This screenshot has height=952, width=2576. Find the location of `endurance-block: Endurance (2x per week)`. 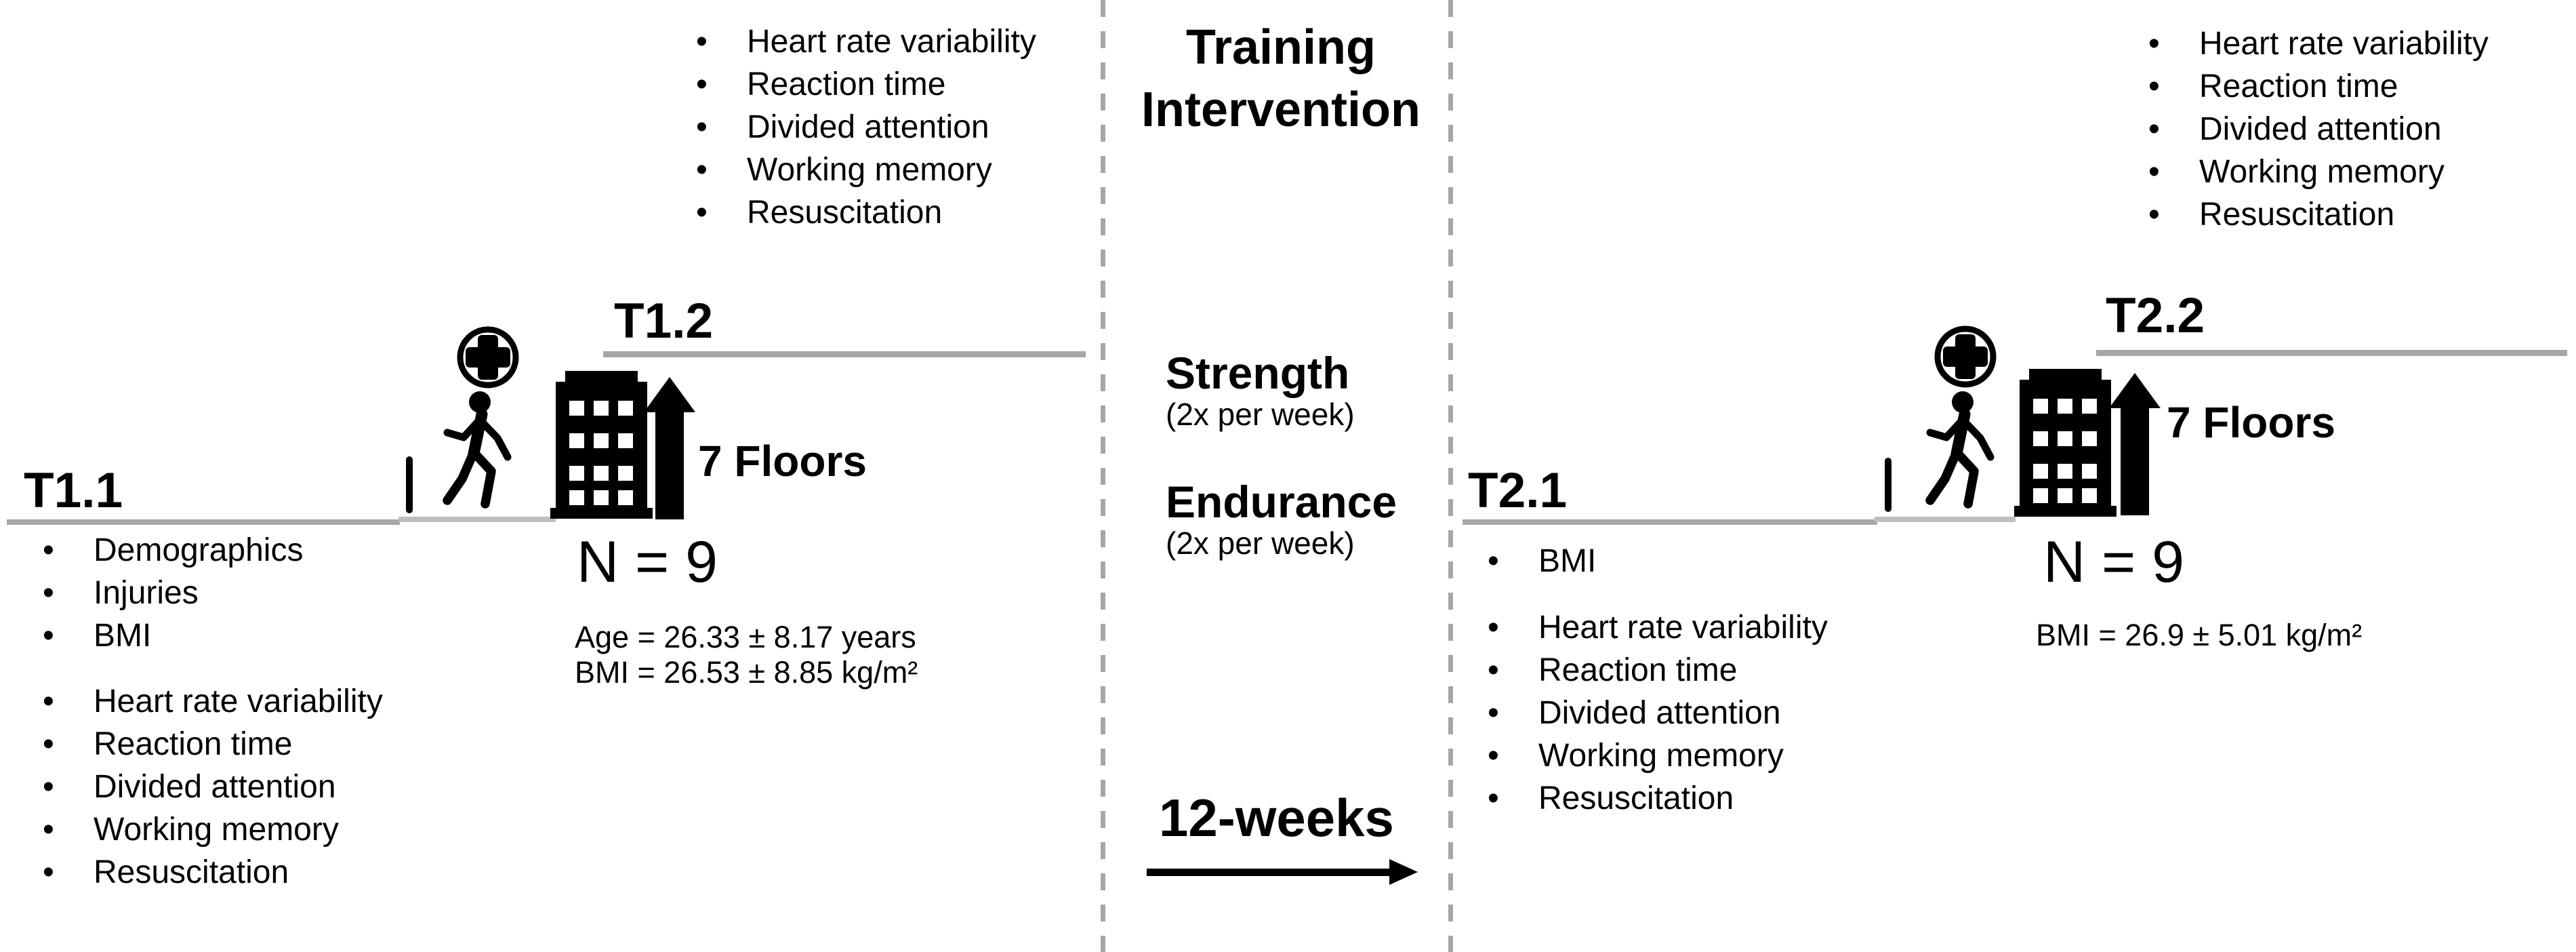

endurance-block: Endurance (2x per week) is located at coordinates (1282, 519).